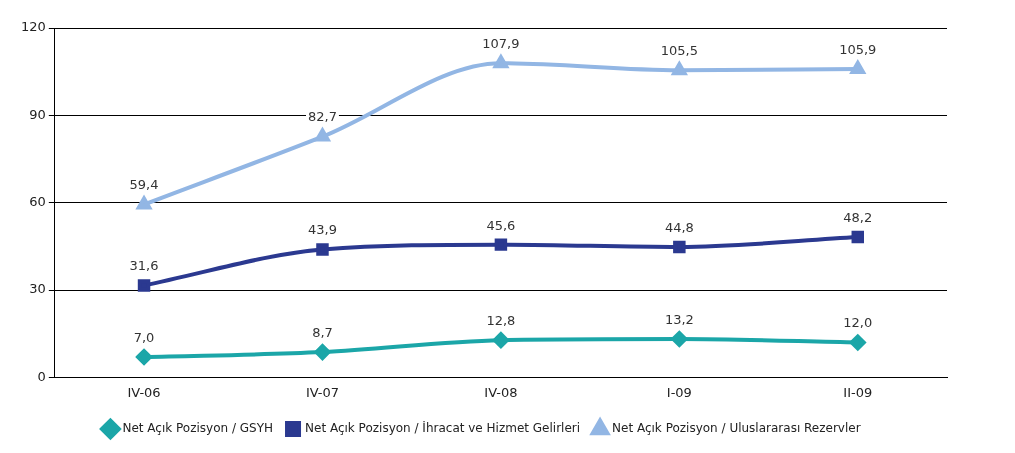 The width and height of the screenshot is (1015, 453). Describe the element at coordinates (198, 428) in the screenshot. I see `legend-label: Net Açık Pozisyon / GSYH` at that location.